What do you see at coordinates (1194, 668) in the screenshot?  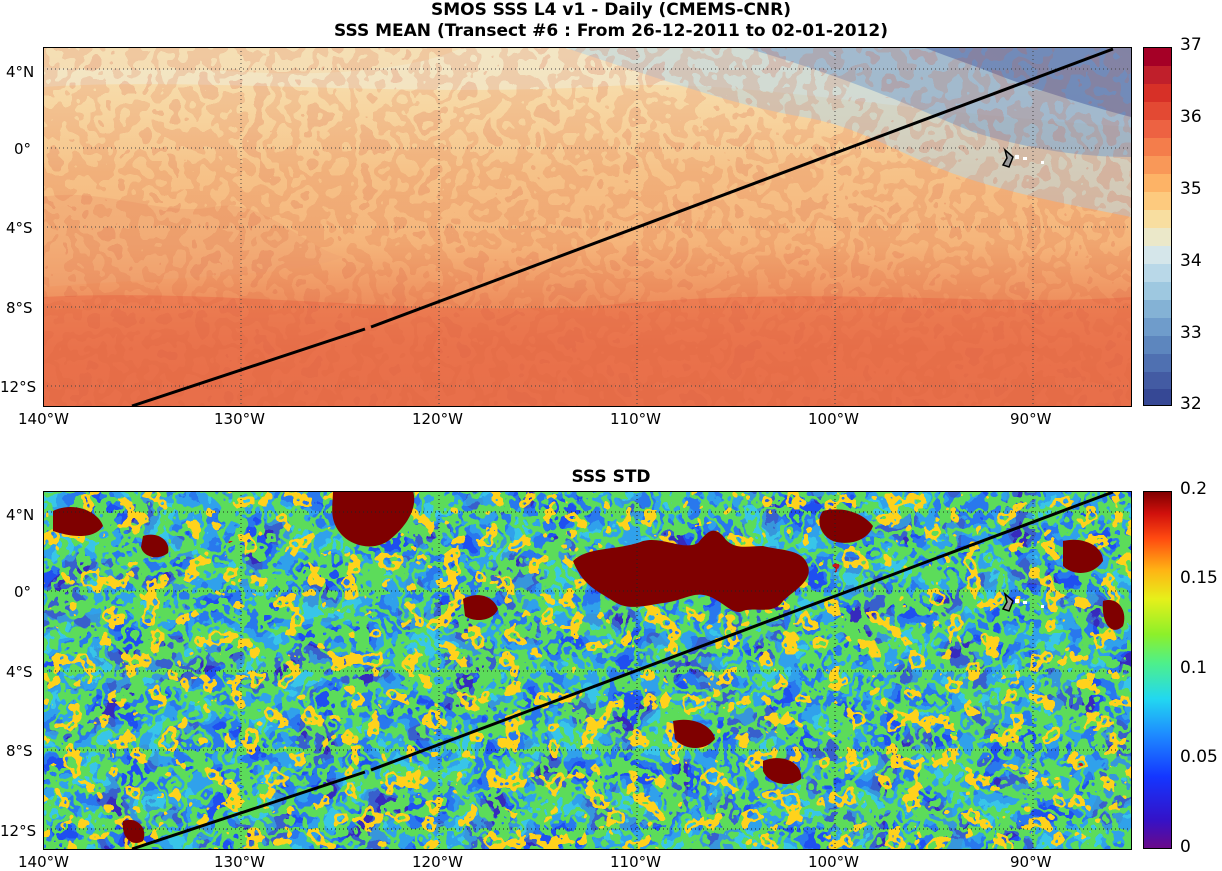 I see `std-cb-tick: 0.1` at bounding box center [1194, 668].